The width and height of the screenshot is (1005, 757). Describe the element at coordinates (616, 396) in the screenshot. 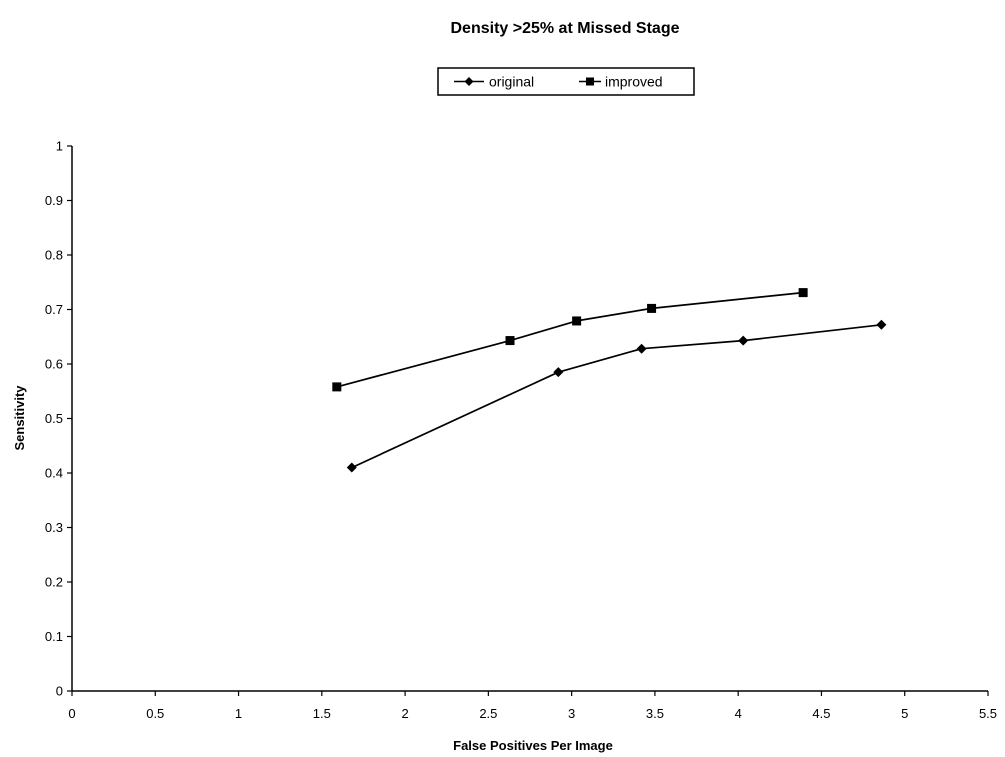

I see `series-line-original` at that location.